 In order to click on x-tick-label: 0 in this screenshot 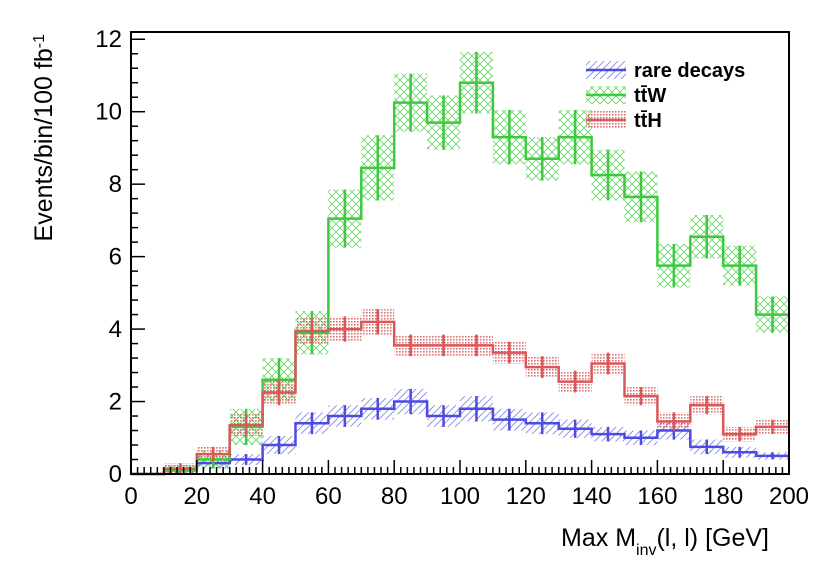, I will do `click(130, 496)`.